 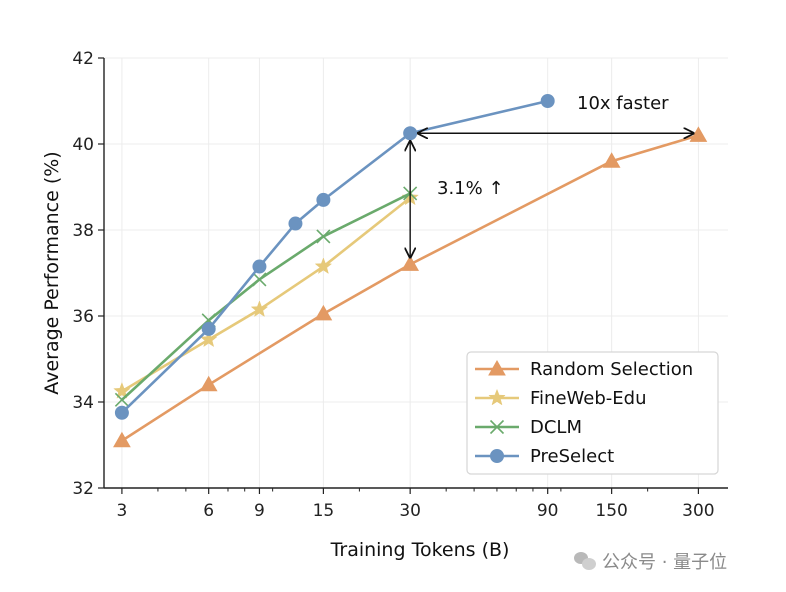 I want to click on series-dclm, so click(x=266, y=296).